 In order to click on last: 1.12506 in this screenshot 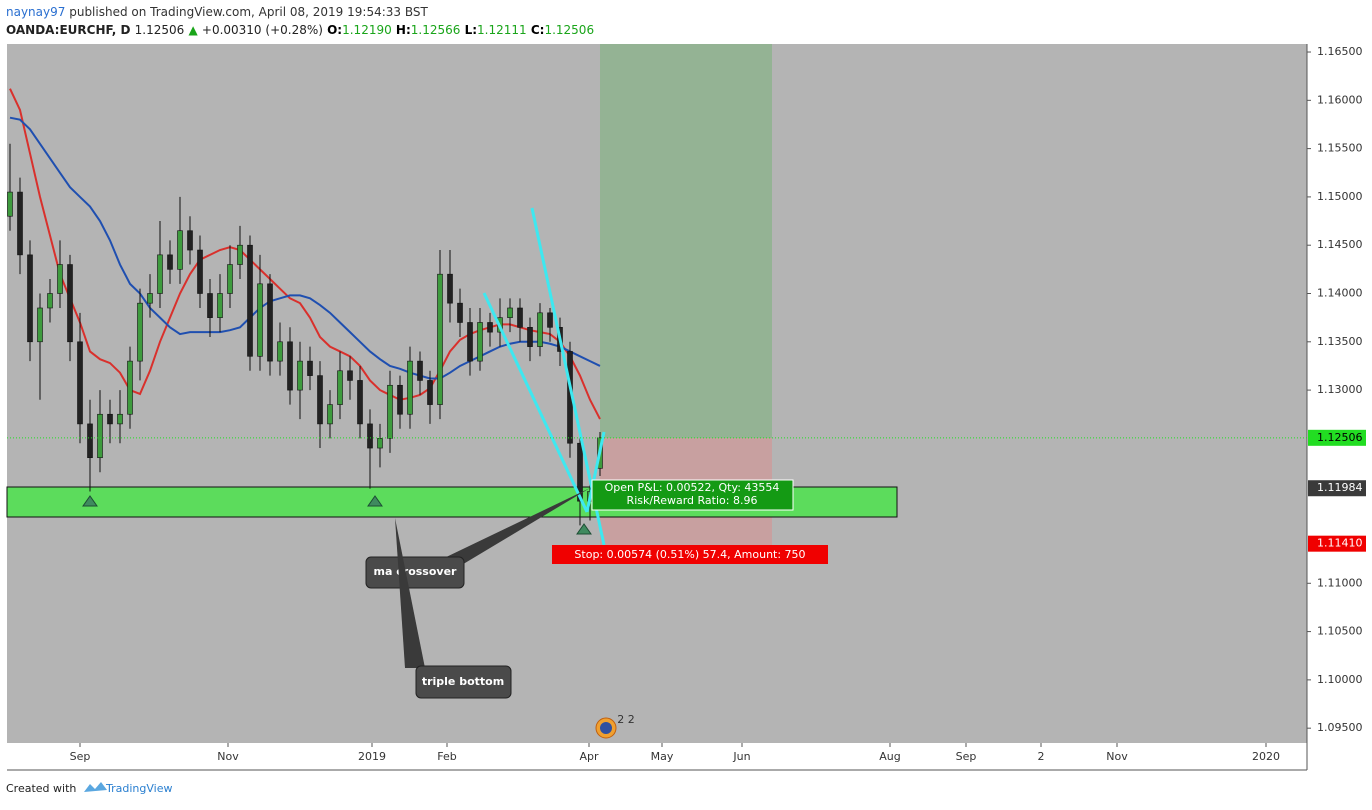, I will do `click(160, 30)`.